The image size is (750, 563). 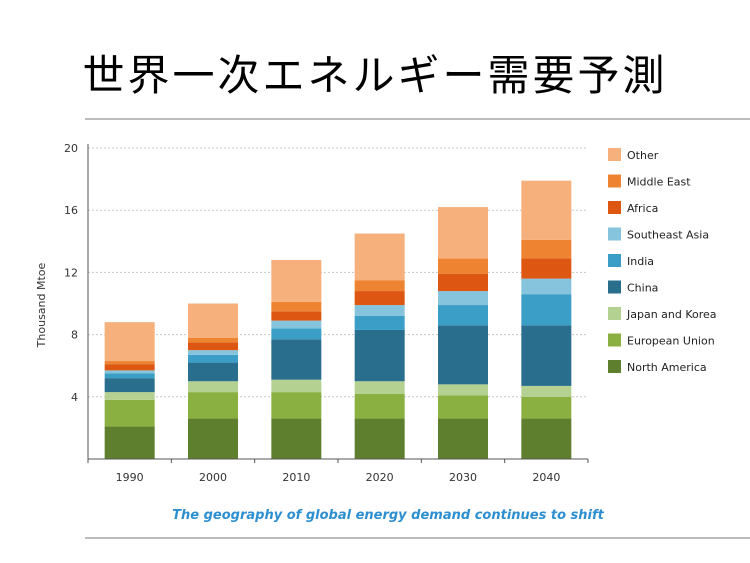 I want to click on y-tick-label: 8, so click(x=74, y=335).